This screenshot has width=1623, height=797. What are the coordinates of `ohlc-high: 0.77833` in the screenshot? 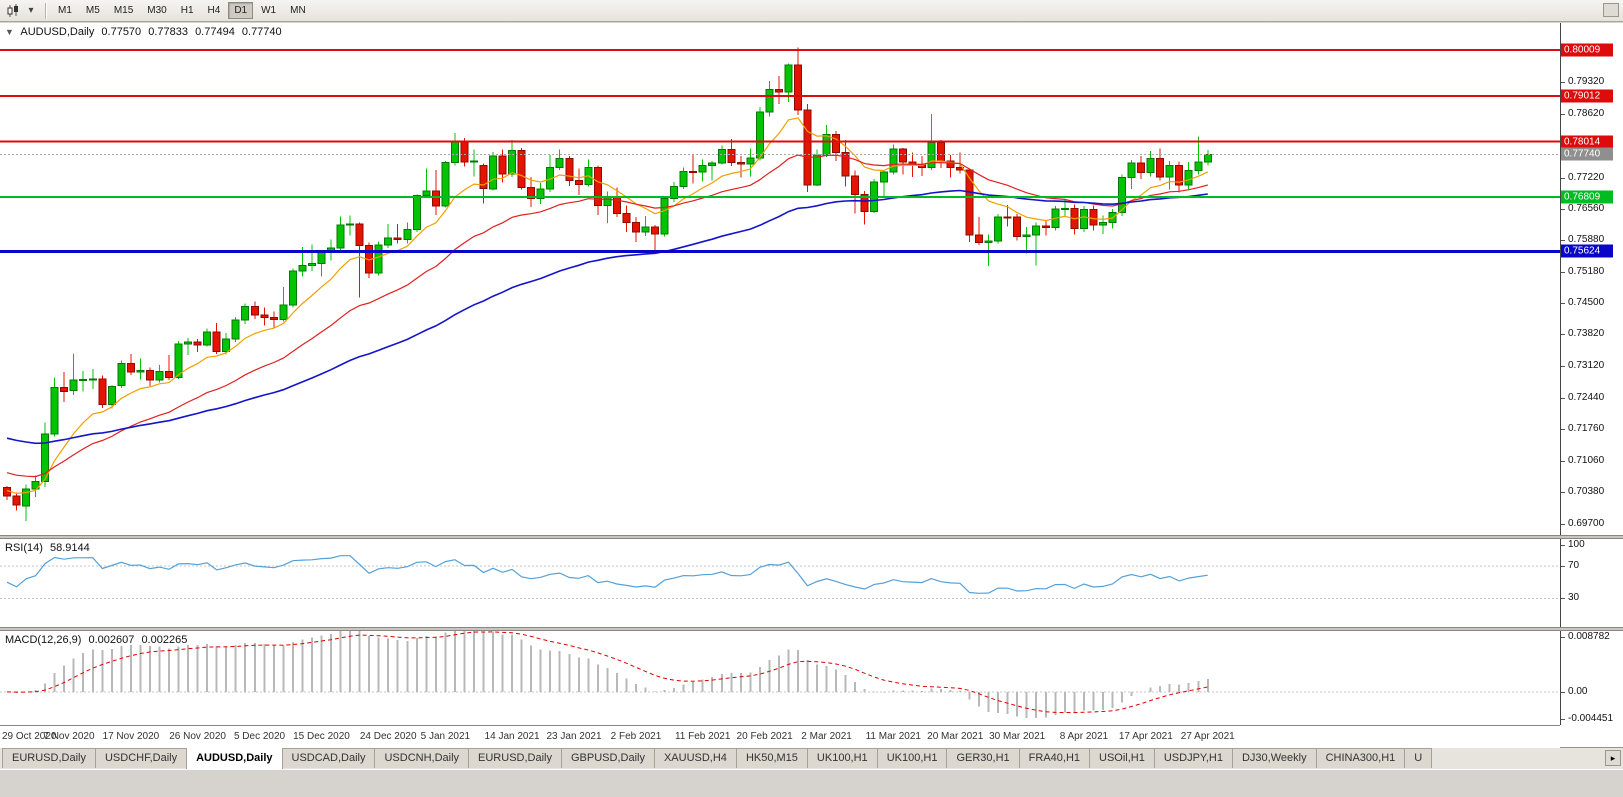 It's located at (168, 32).